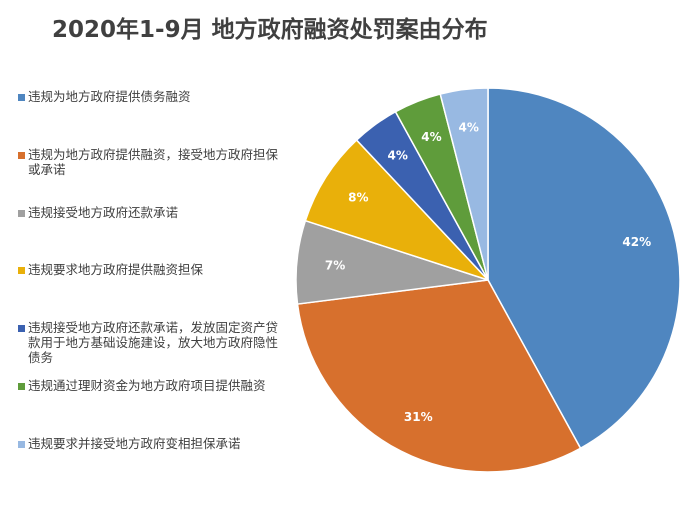 The image size is (700, 507). I want to click on data-label-2: 31%, so click(418, 417).